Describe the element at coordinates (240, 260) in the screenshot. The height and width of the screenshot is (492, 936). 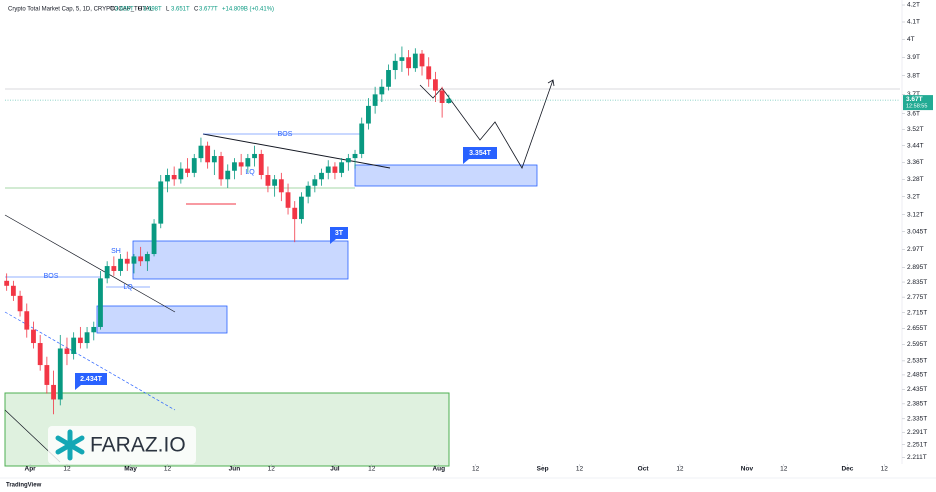
I see `order-block` at that location.